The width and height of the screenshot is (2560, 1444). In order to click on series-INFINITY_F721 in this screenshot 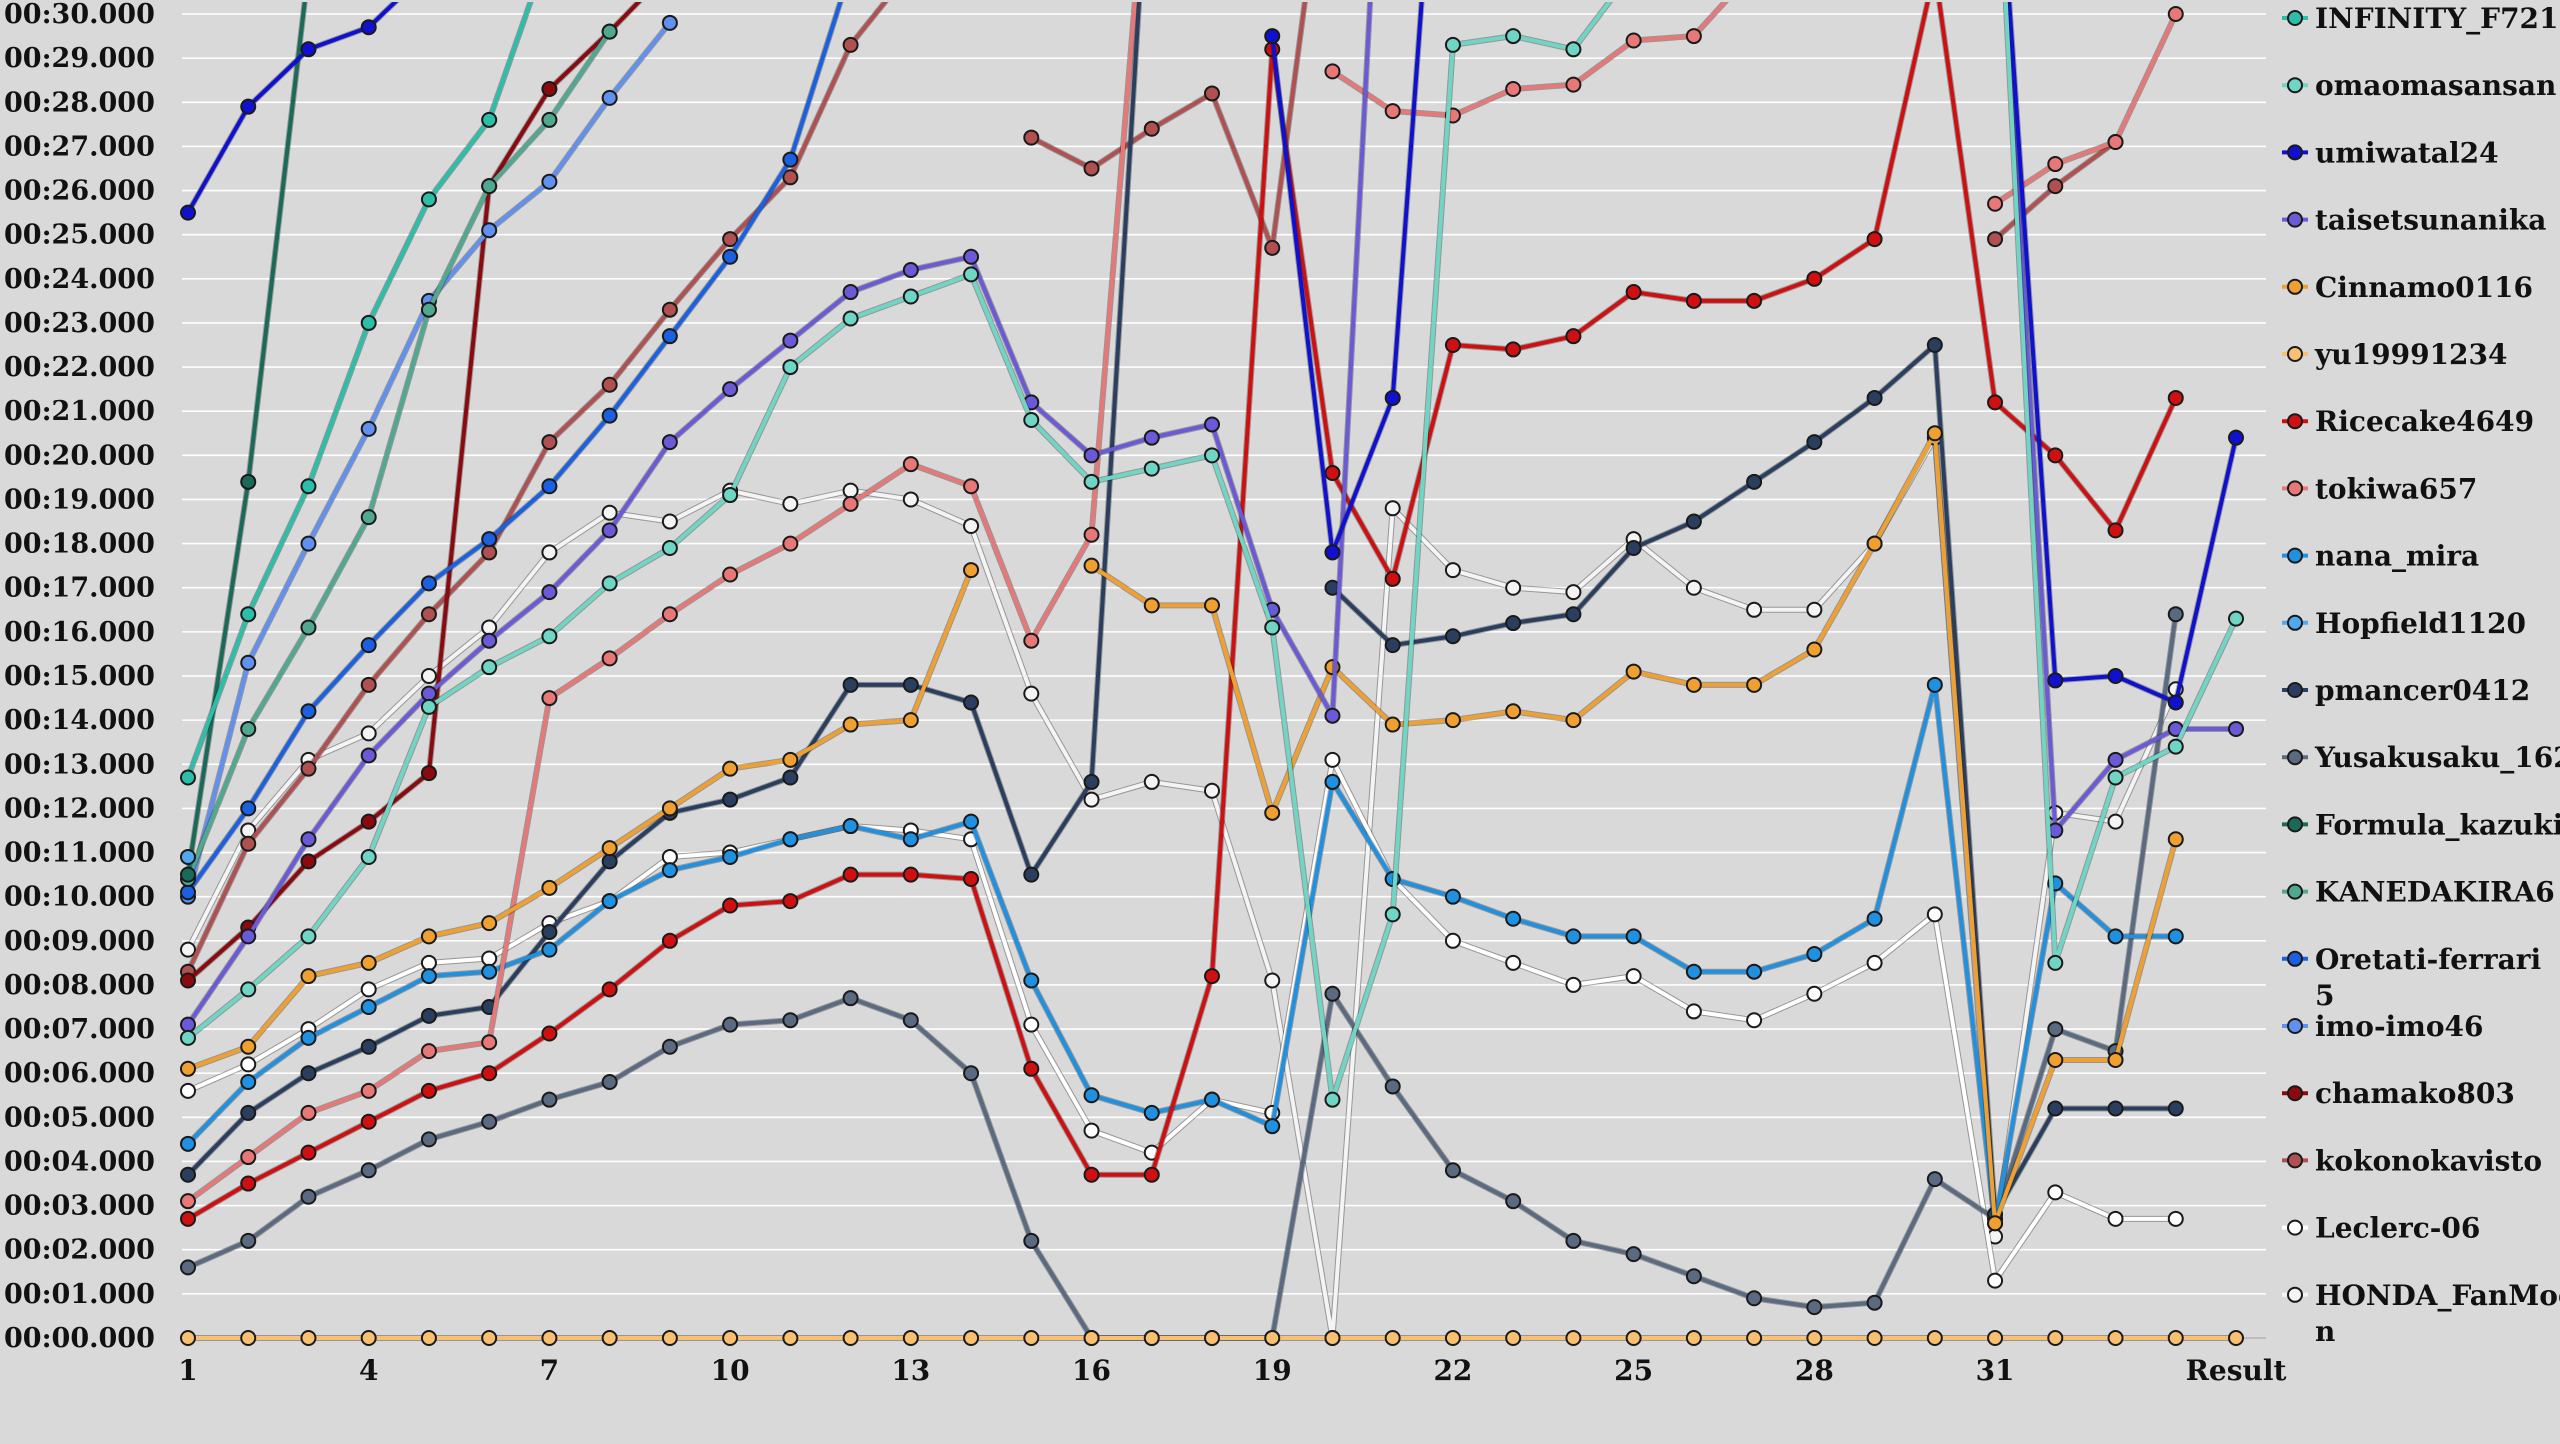, I will do `click(357, 394)`.